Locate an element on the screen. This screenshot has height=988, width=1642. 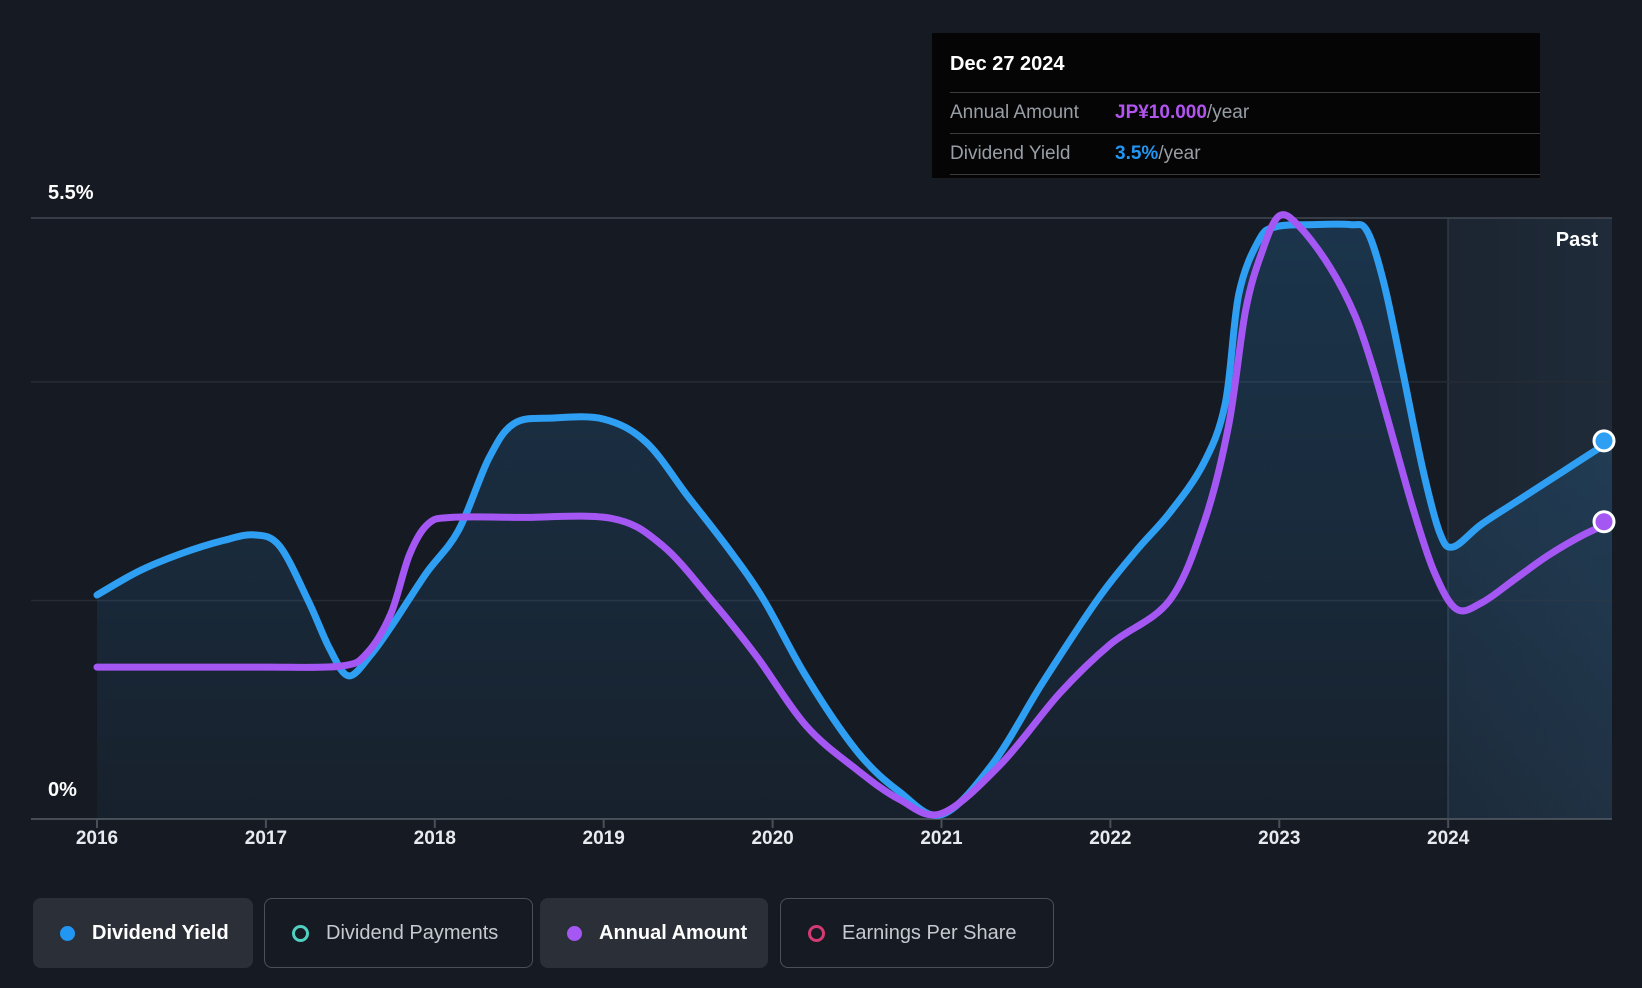
tooltip-value-annual-amount: JP¥10.000 is located at coordinates (1161, 112).